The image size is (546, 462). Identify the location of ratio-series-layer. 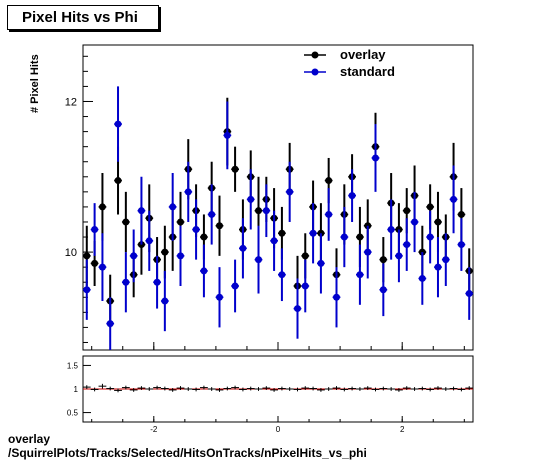
(278, 388).